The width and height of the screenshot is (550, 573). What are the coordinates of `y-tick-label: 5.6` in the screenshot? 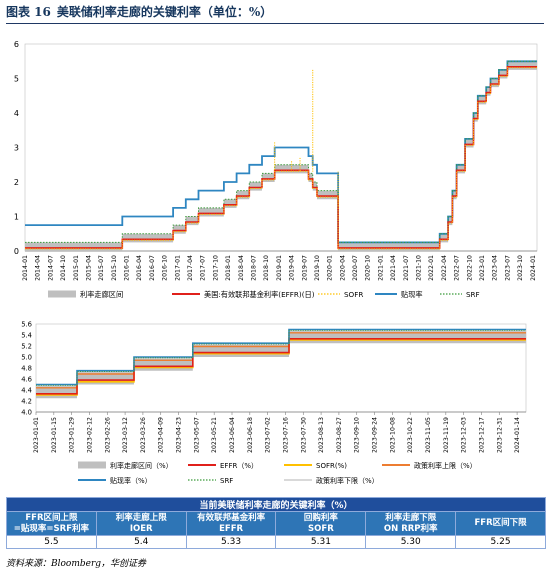 It's located at (26, 325).